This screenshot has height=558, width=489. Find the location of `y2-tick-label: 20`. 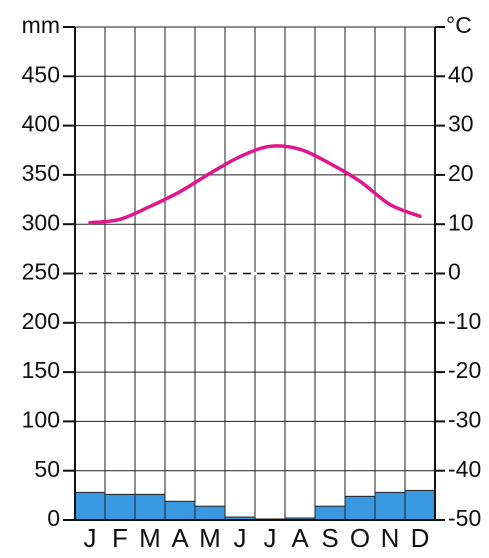

y2-tick-label: 20 is located at coordinates (461, 173).